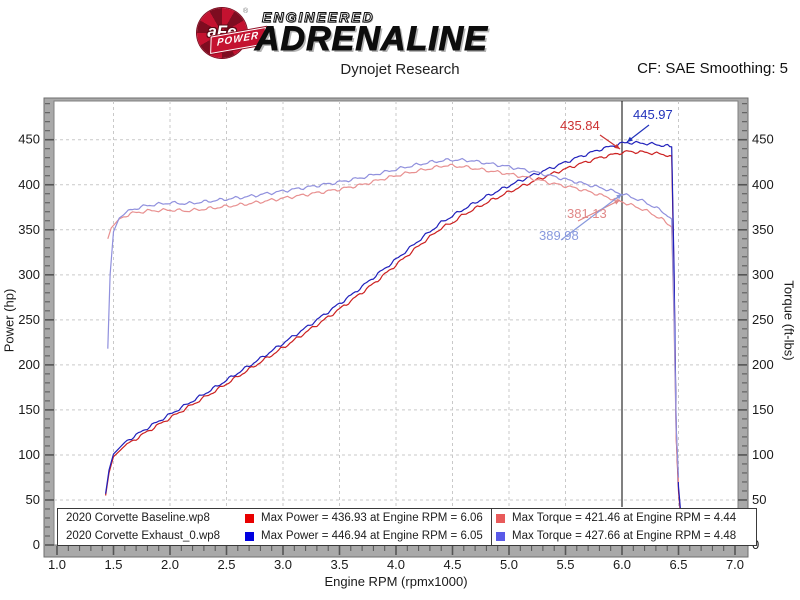  What do you see at coordinates (735, 564) in the screenshot?
I see `svg-text: 7.0` at bounding box center [735, 564].